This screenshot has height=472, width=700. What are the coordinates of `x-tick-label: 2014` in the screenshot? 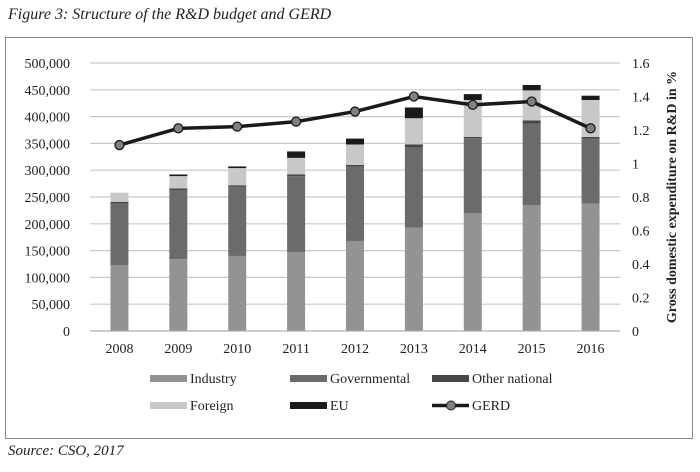 It's located at (473, 349).